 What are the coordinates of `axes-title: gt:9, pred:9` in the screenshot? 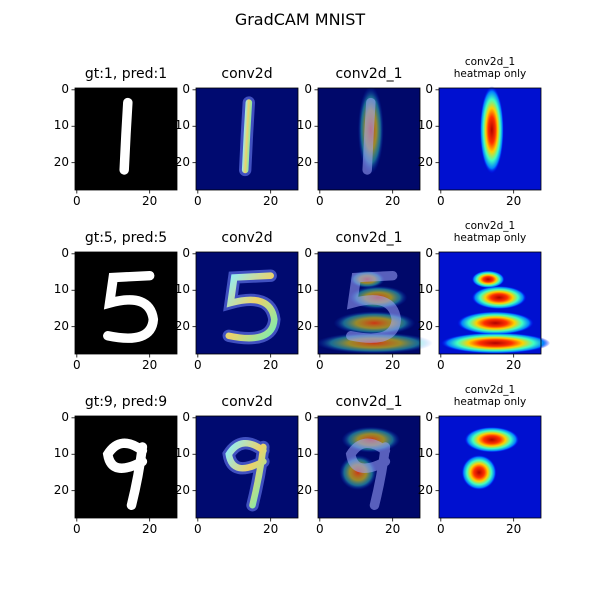 It's located at (126, 402).